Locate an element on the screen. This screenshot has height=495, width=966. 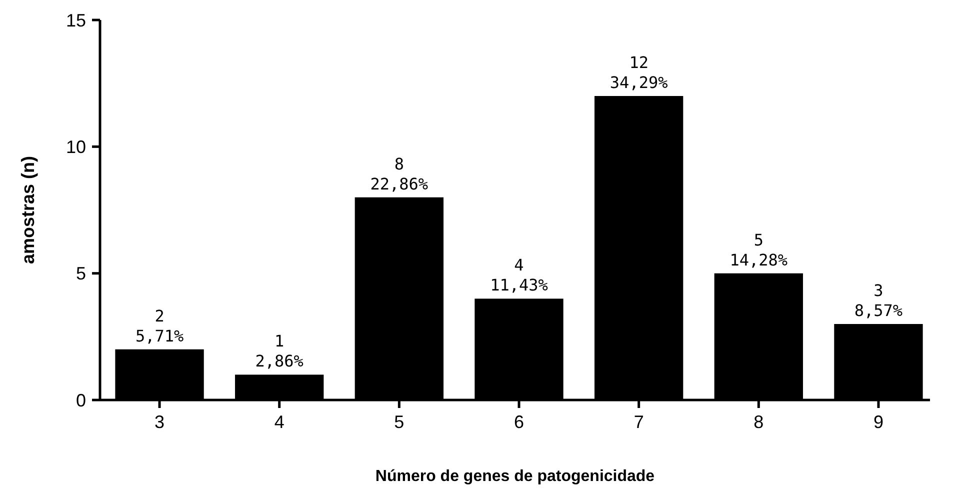
data-label: 1 2,86% is located at coordinates (279, 351).